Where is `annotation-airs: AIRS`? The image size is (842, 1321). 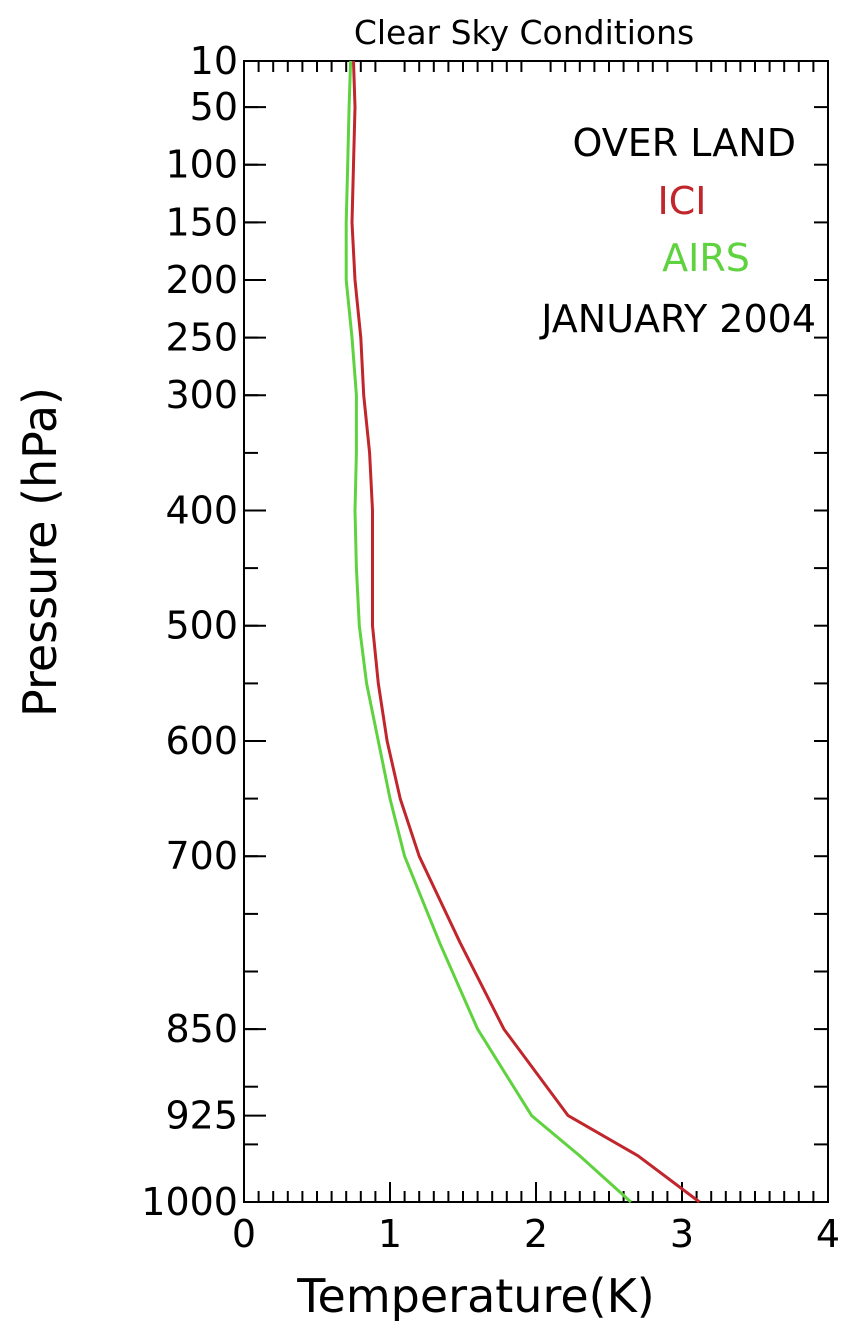 annotation-airs: AIRS is located at coordinates (706, 258).